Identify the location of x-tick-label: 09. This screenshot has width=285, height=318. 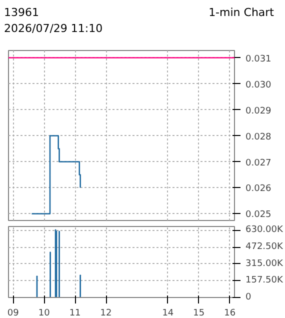
(13, 313).